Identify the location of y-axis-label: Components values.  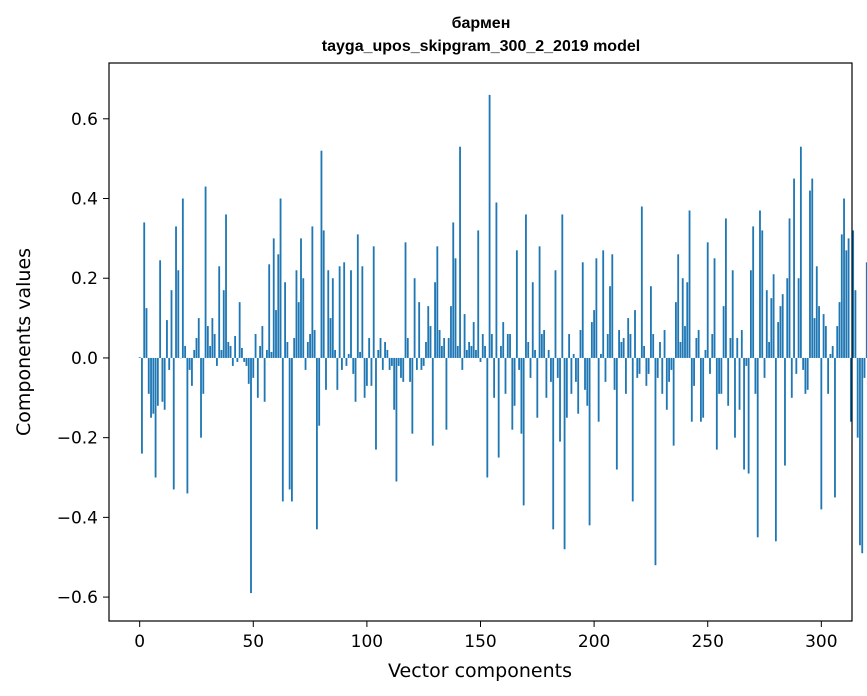
(24, 342).